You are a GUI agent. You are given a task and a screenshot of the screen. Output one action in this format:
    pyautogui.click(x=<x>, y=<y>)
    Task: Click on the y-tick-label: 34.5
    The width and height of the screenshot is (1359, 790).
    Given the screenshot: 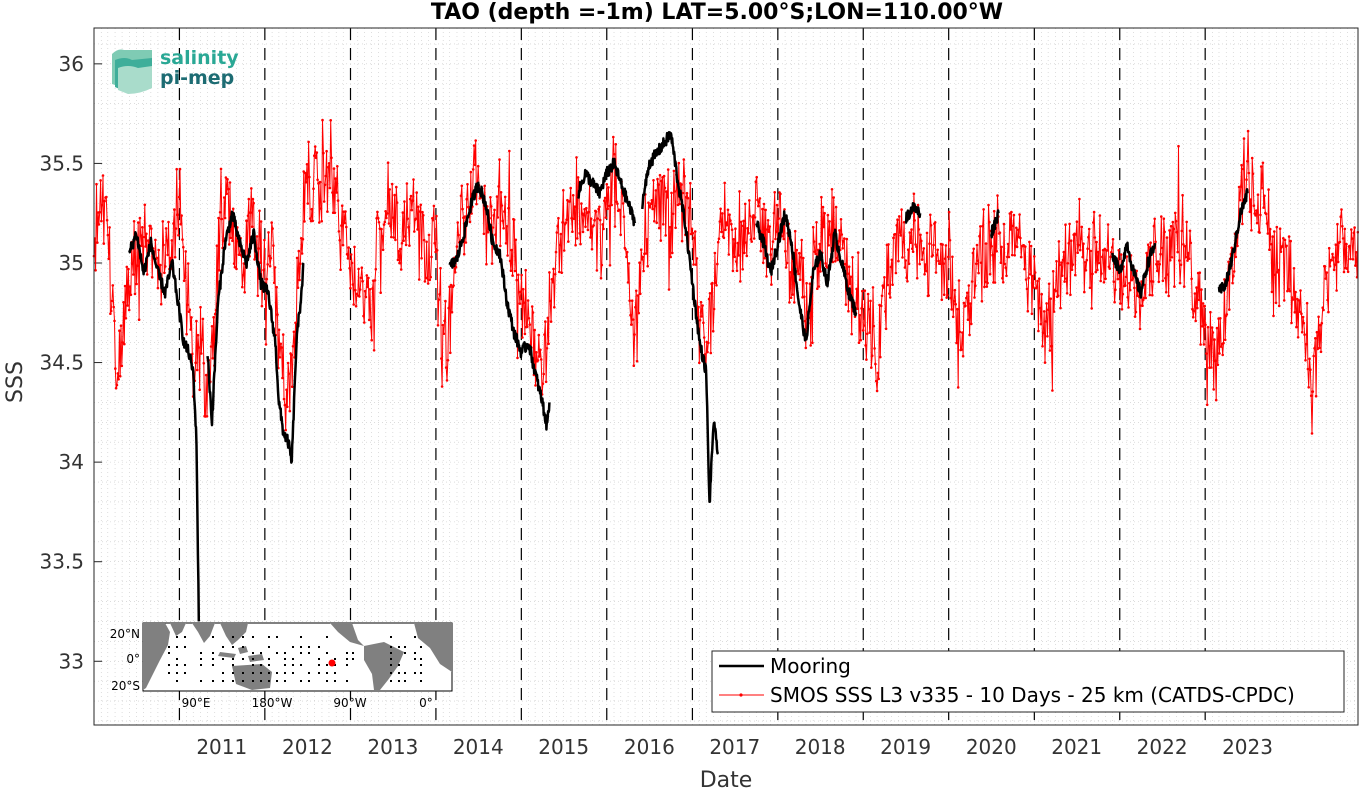 What is the action you would take?
    pyautogui.click(x=61, y=363)
    